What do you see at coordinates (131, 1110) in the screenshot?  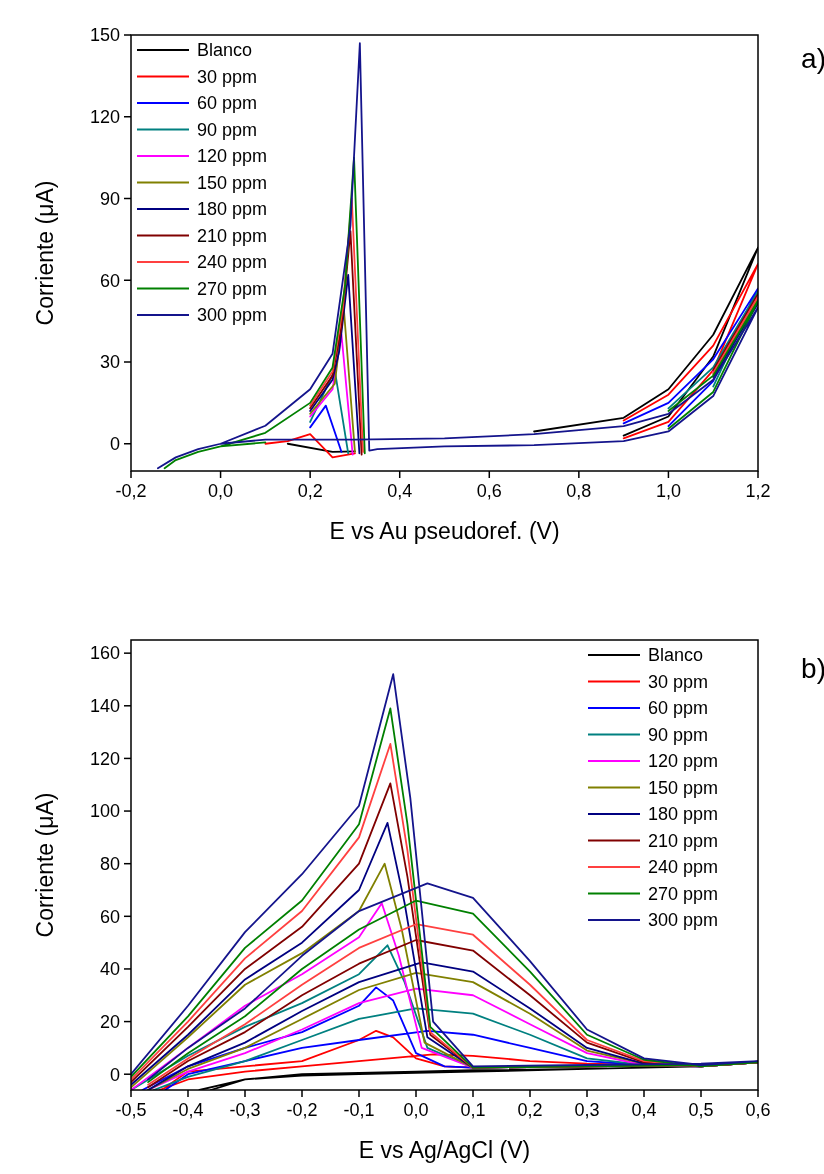 I see `x-tick-label: -0,5` at bounding box center [131, 1110].